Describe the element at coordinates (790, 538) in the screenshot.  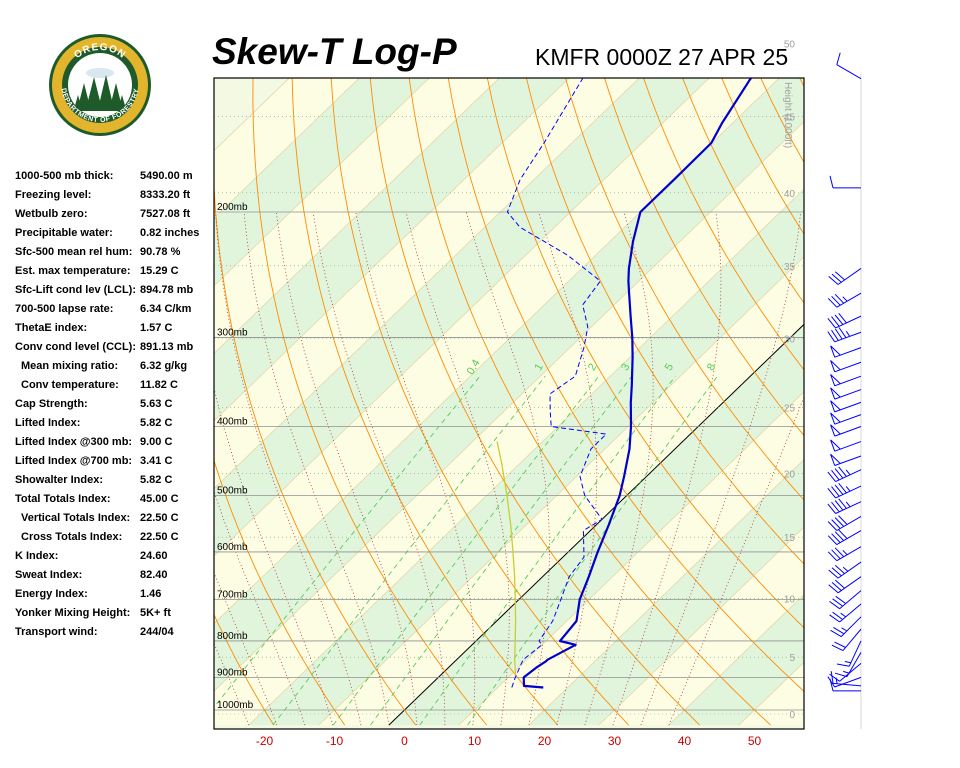
I see `height-tick-label: 15` at that location.